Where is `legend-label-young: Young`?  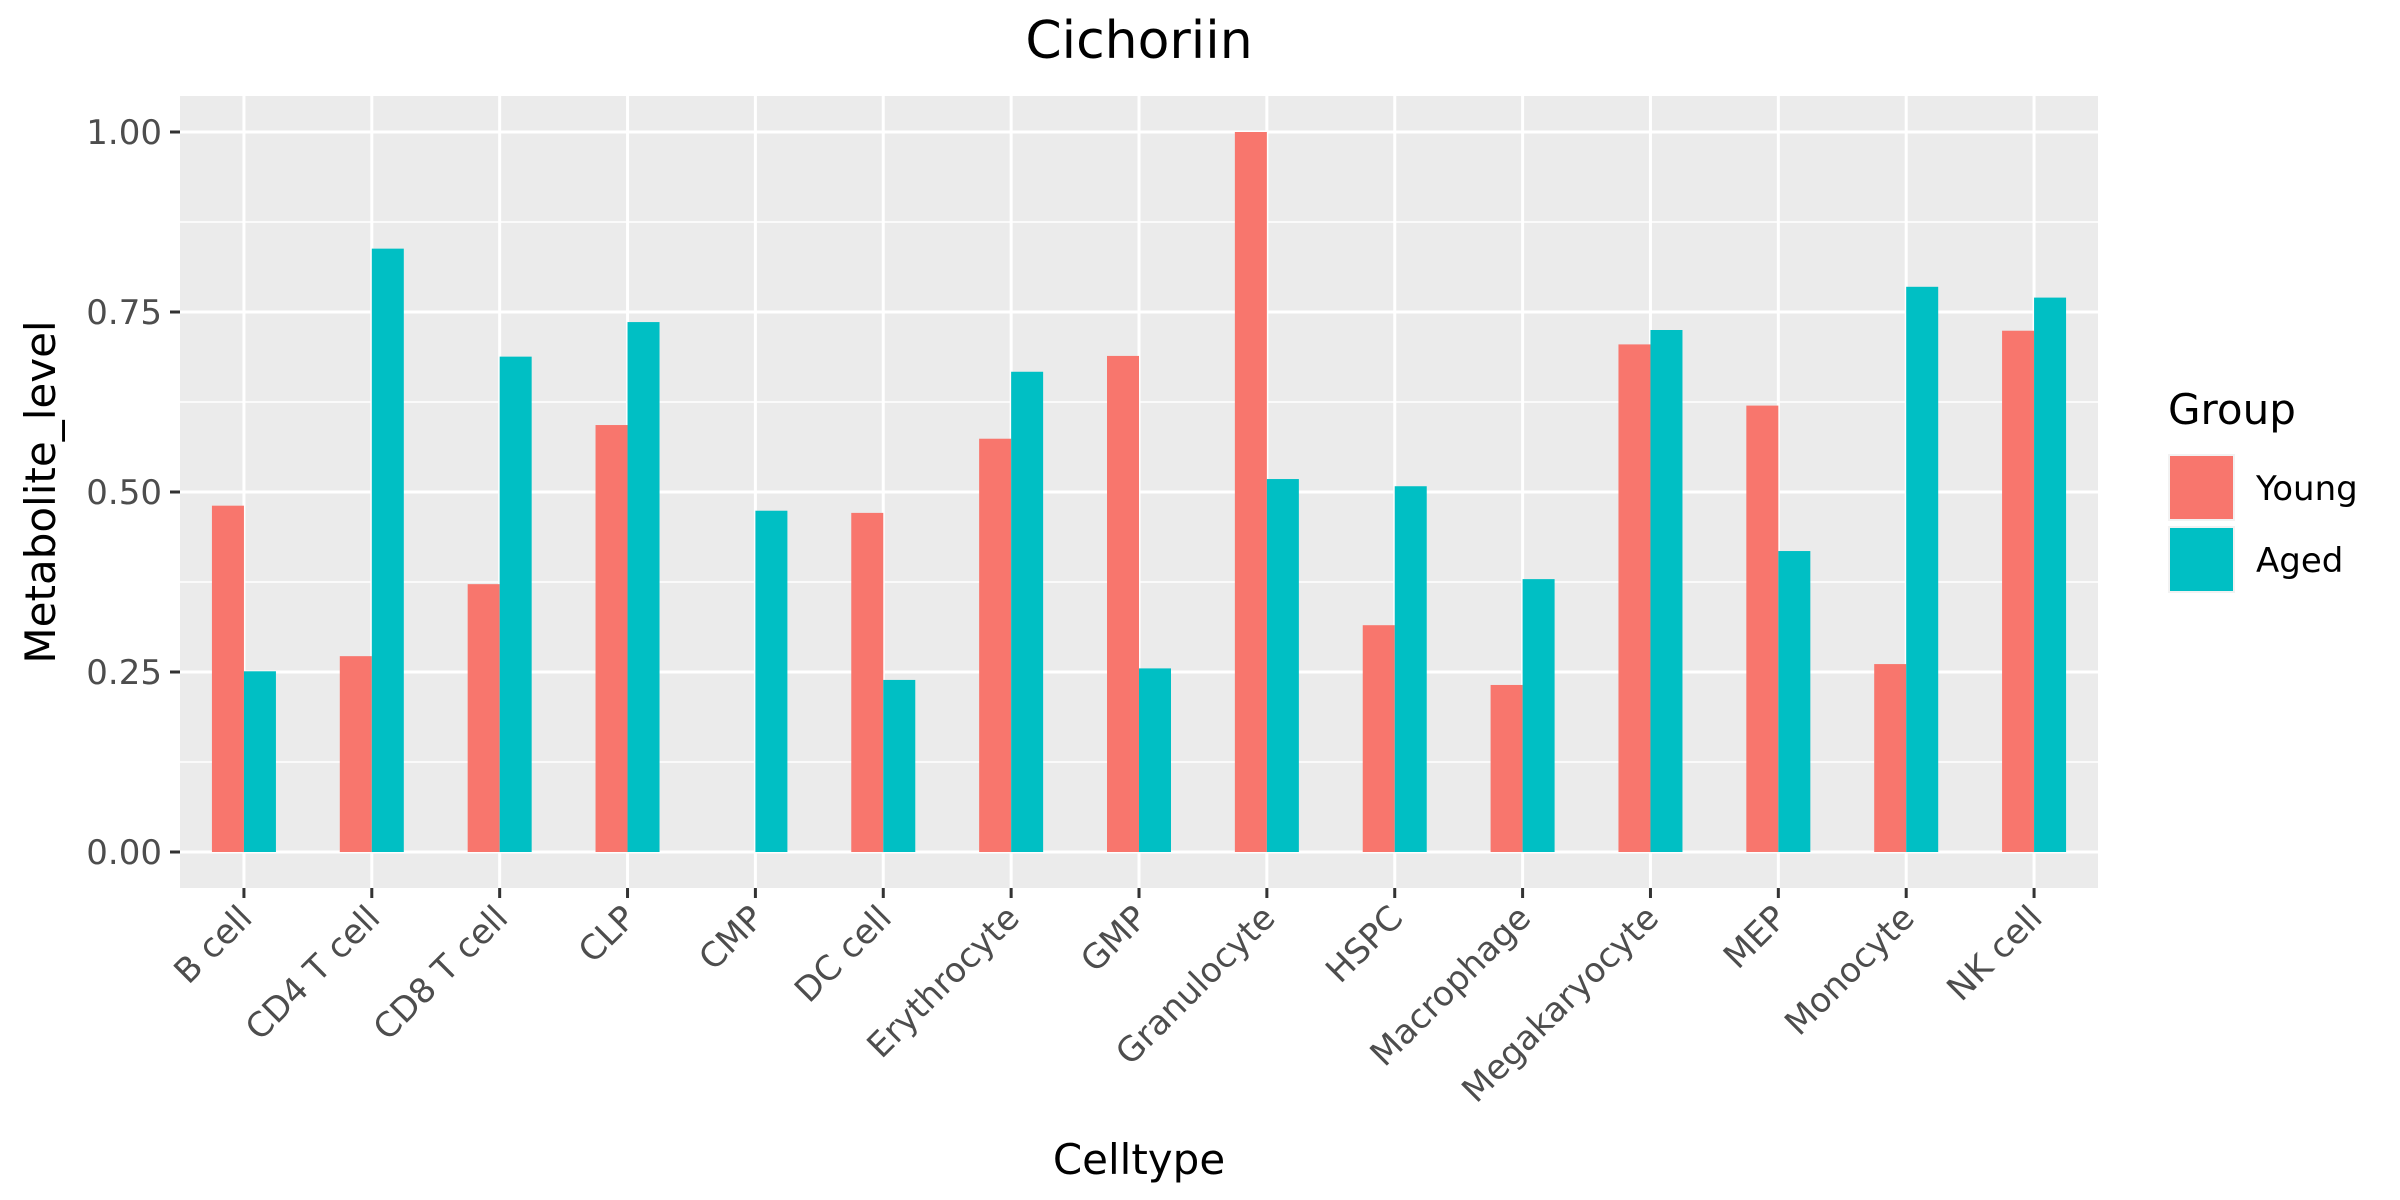 legend-label-young: Young is located at coordinates (2306, 489).